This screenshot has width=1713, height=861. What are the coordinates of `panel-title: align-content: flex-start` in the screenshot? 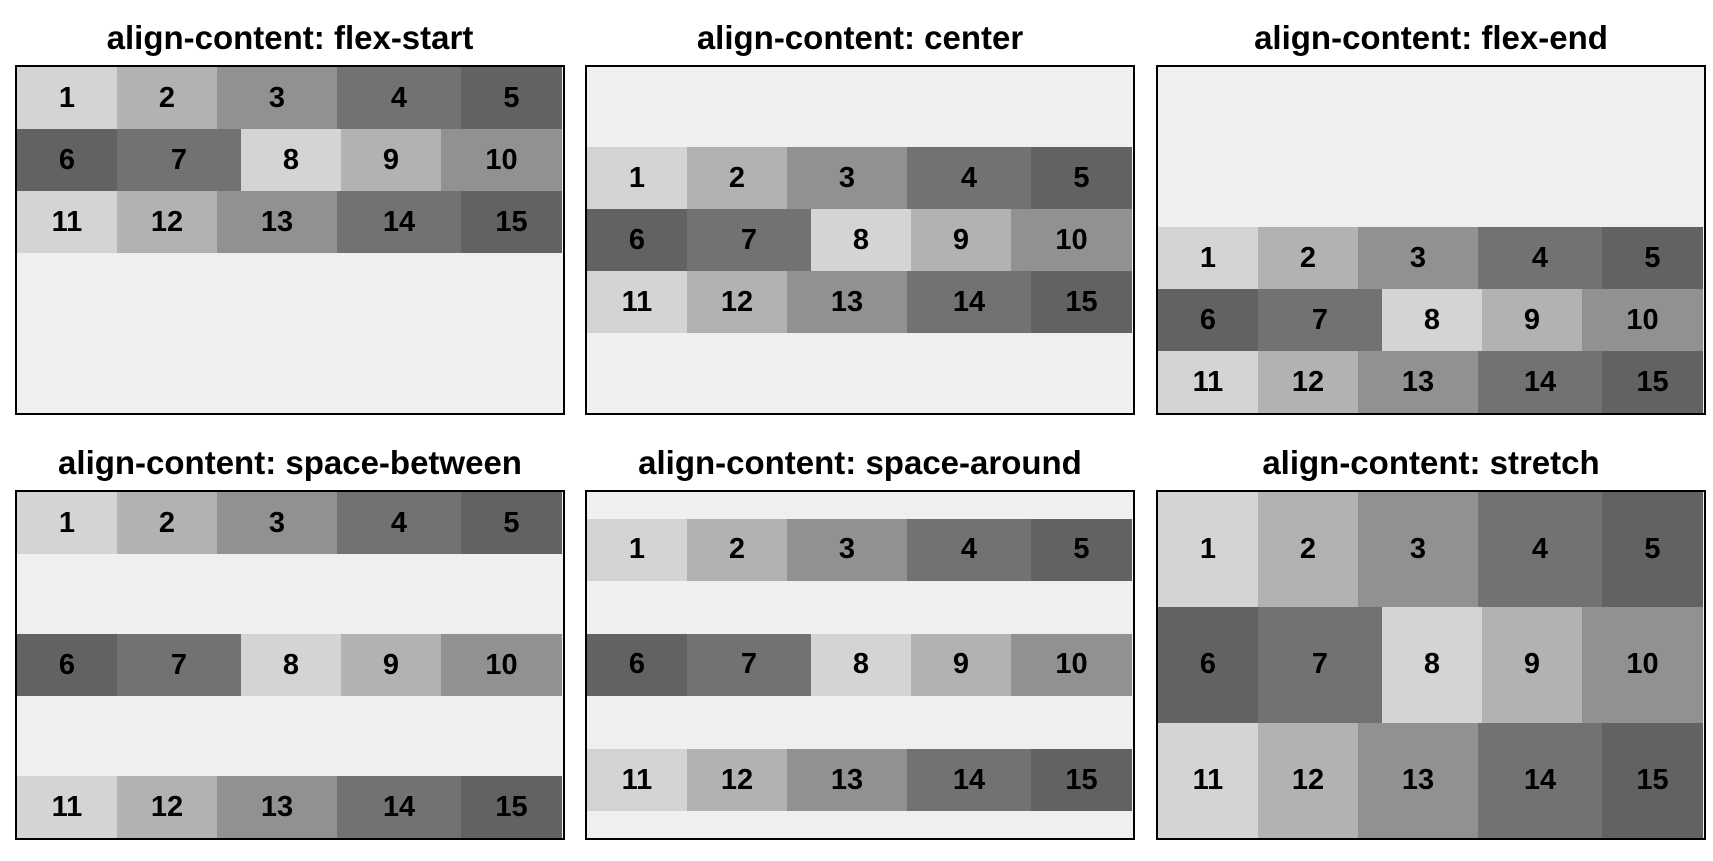 It's located at (290, 37).